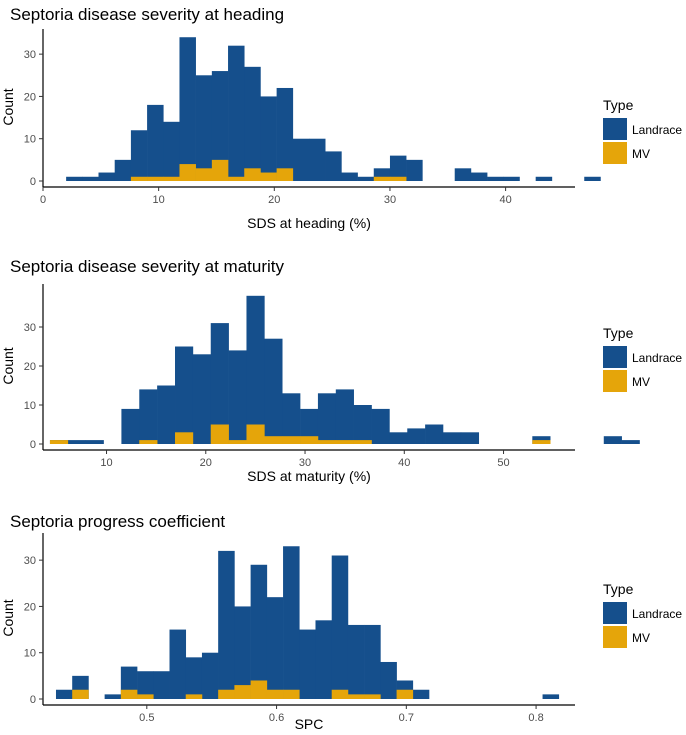  I want to click on x-axis-label: SDS at heading (%), so click(309, 223).